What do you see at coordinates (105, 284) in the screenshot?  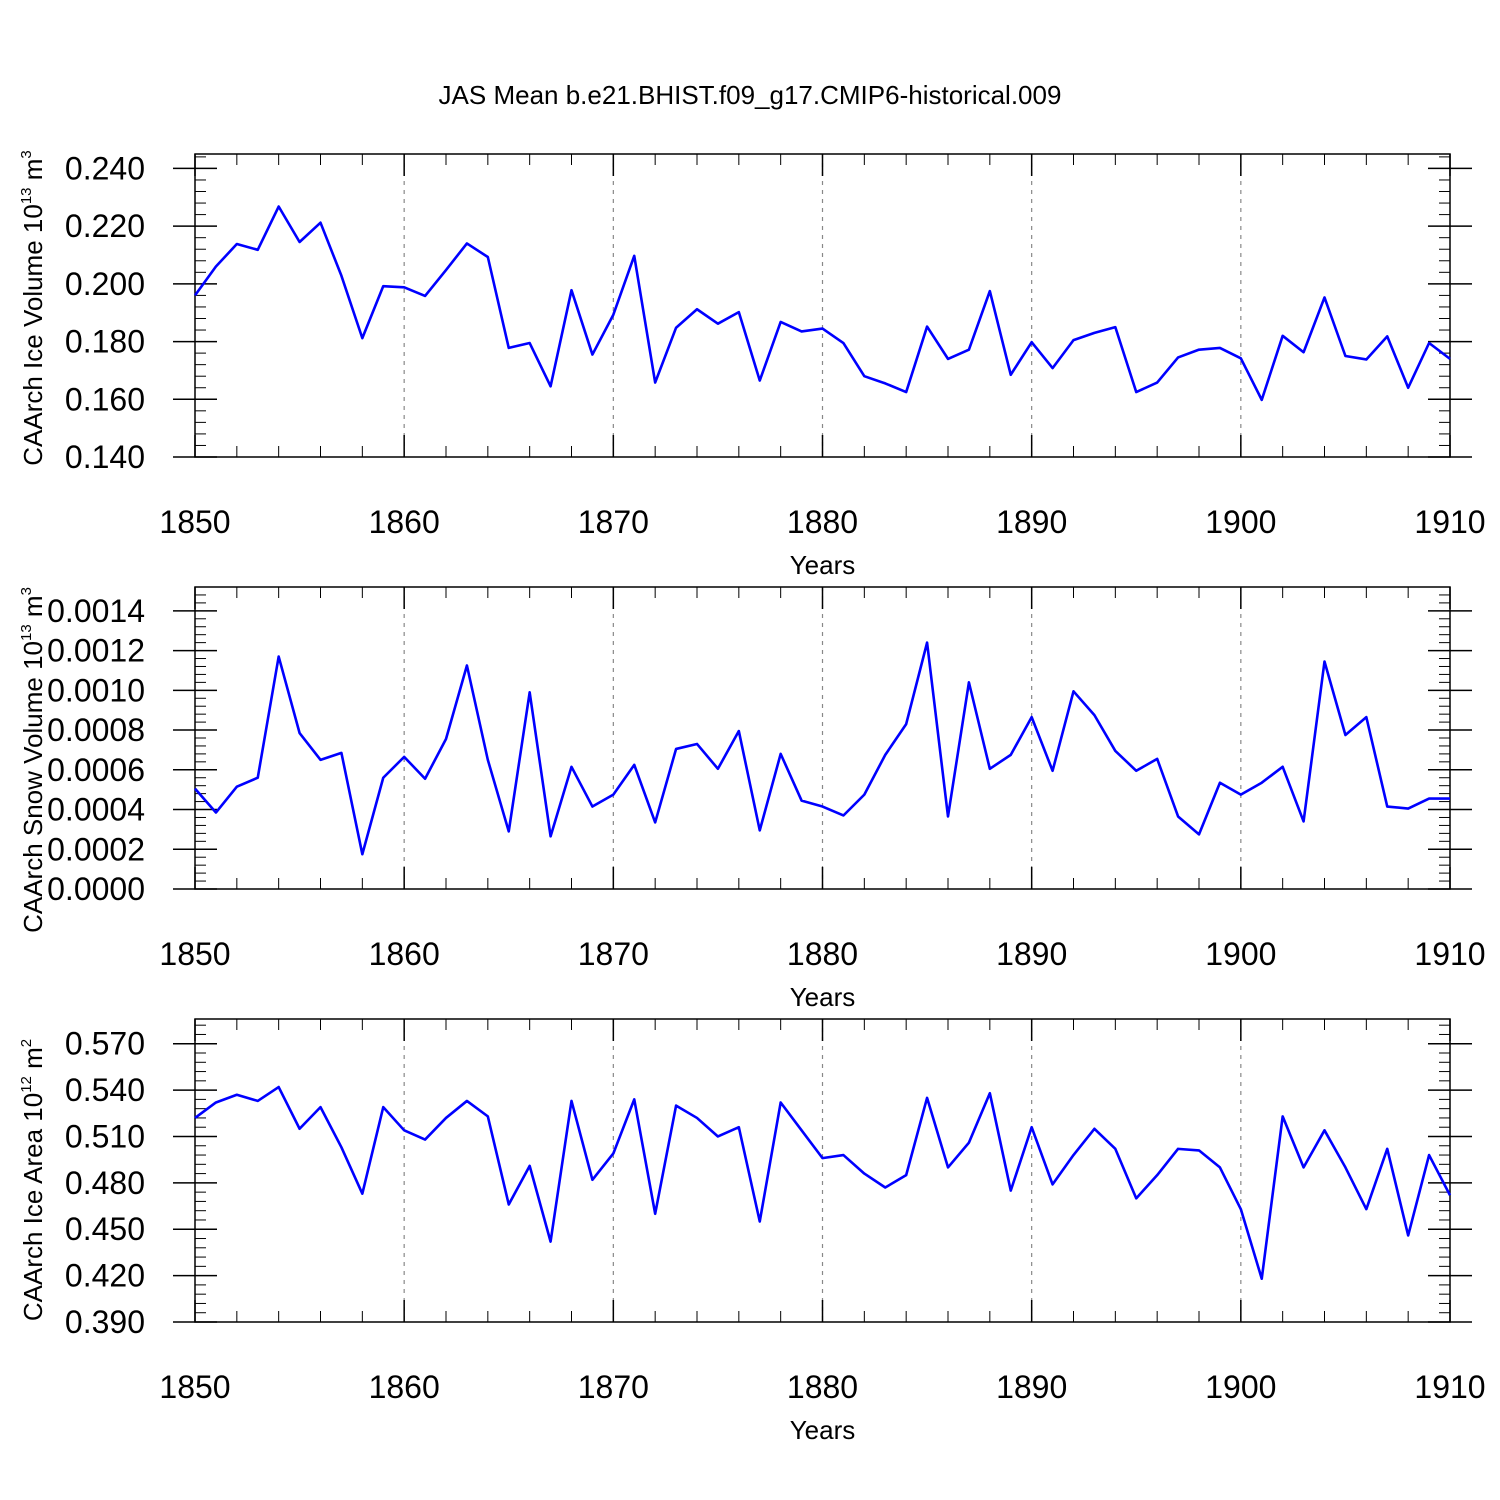 I see `y-tick-label: 0.200` at bounding box center [105, 284].